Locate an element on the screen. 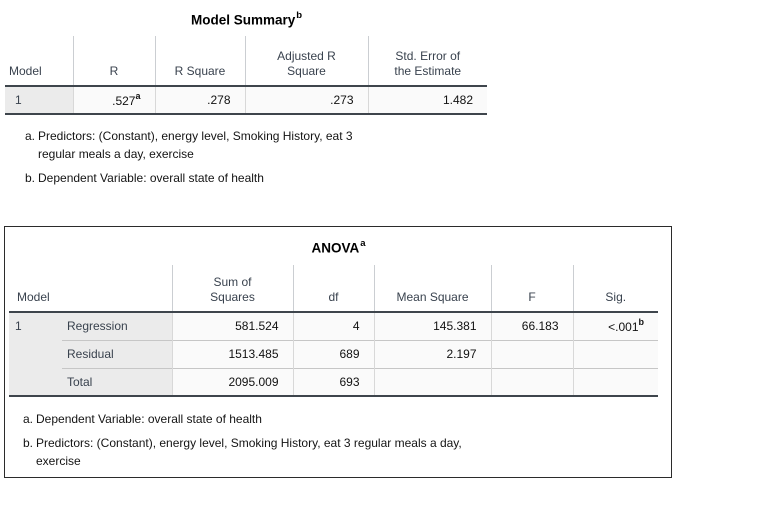  cell-mean-square: 2.197 is located at coordinates (432, 353).